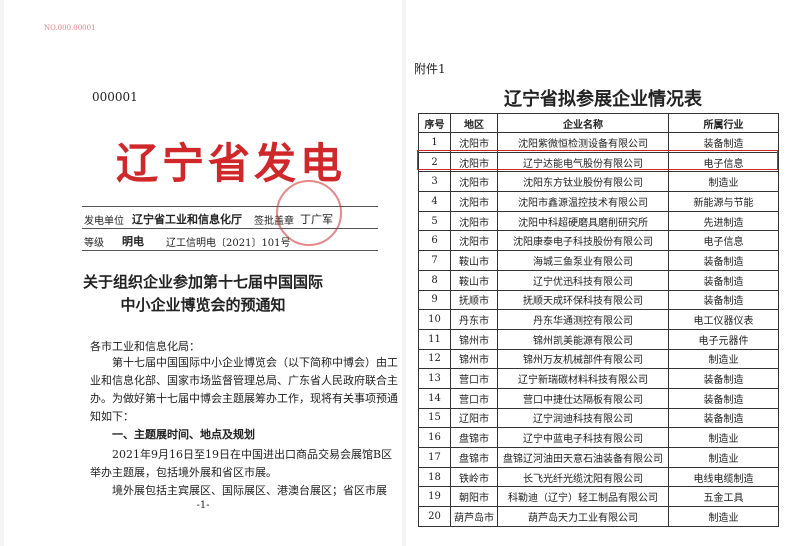  What do you see at coordinates (583, 418) in the screenshot?
I see `table-cell: 辽宁润迪科技有限公司` at bounding box center [583, 418].